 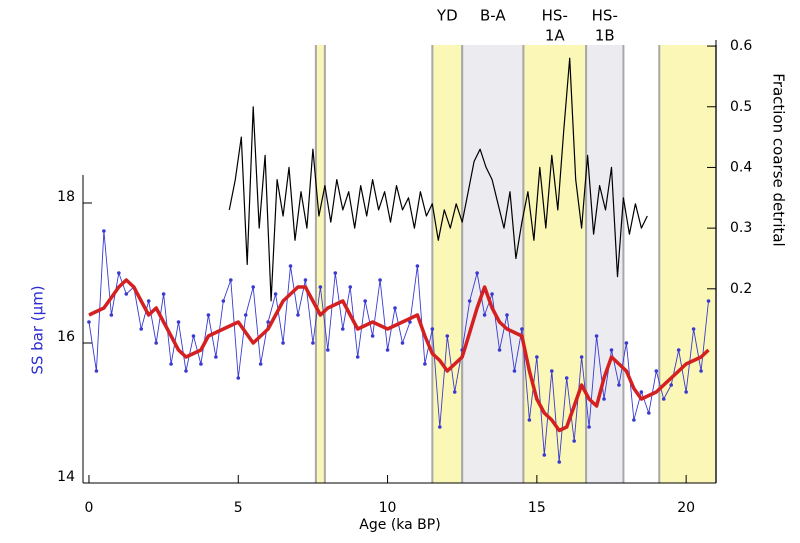 I want to click on y-tick-label: 18, so click(x=66, y=197).